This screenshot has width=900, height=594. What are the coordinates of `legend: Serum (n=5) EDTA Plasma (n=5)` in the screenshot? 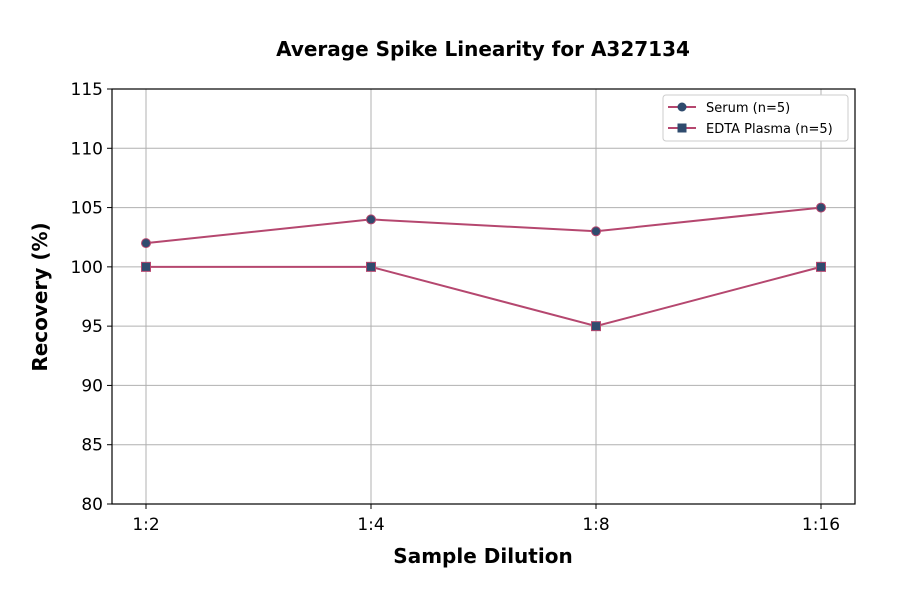 It's located at (755, 118).